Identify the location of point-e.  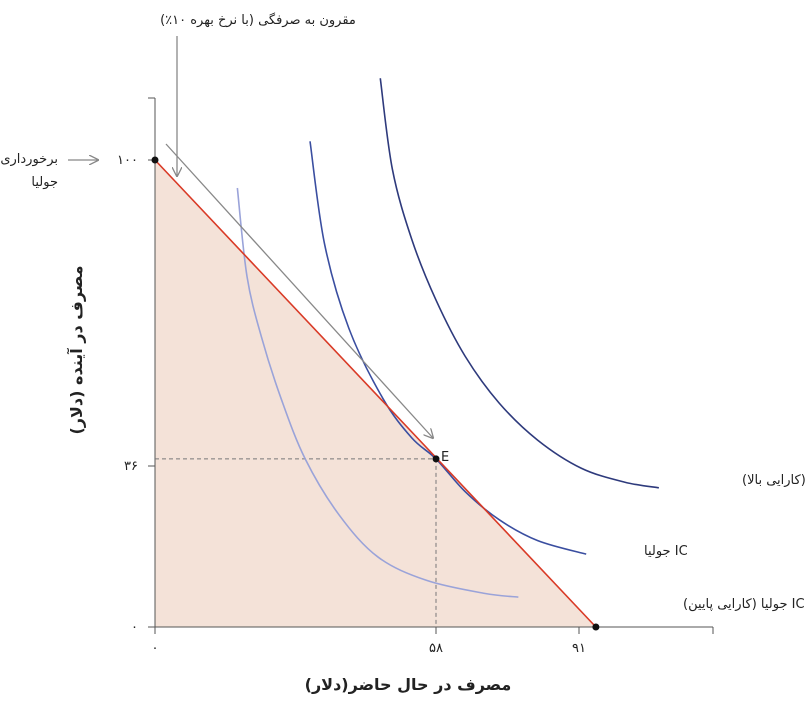
(436, 459).